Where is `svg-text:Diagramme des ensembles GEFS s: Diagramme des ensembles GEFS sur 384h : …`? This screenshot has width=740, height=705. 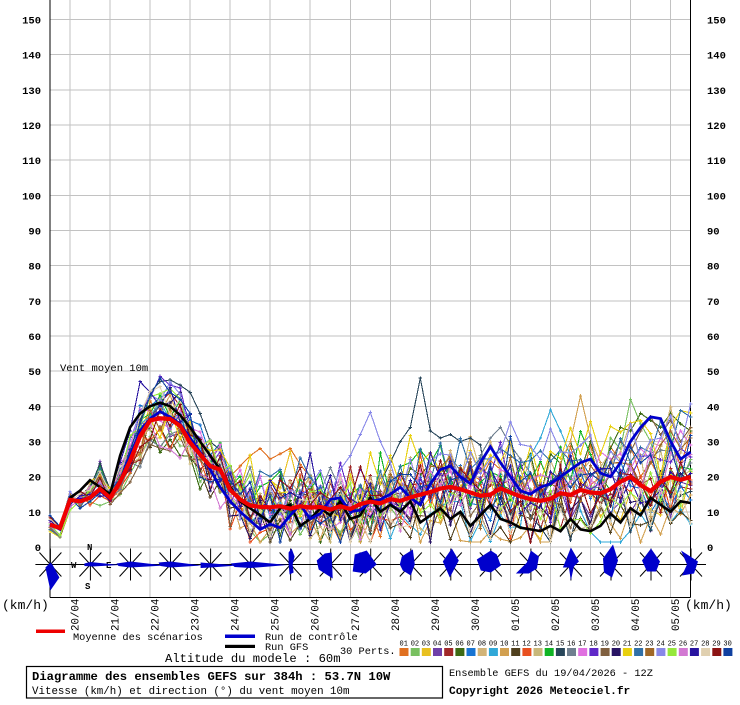 svg-text:Diagramme des ensembles GEFS s: Diagramme des ensembles GEFS sur 384h : … is located at coordinates (211, 677).